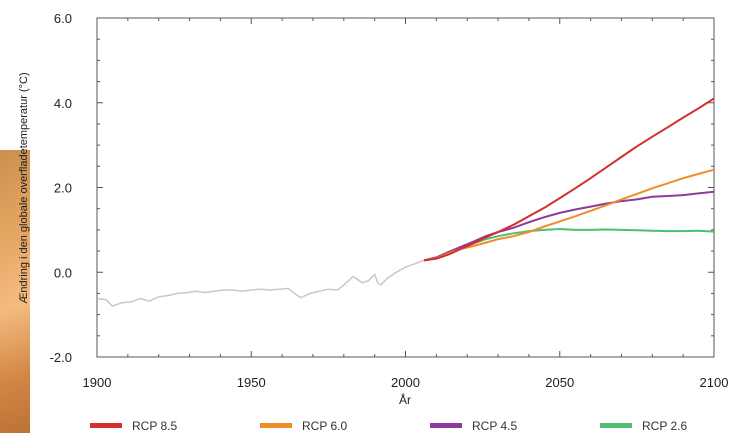  Describe the element at coordinates (260, 283) in the screenshot. I see `historical-line` at that location.